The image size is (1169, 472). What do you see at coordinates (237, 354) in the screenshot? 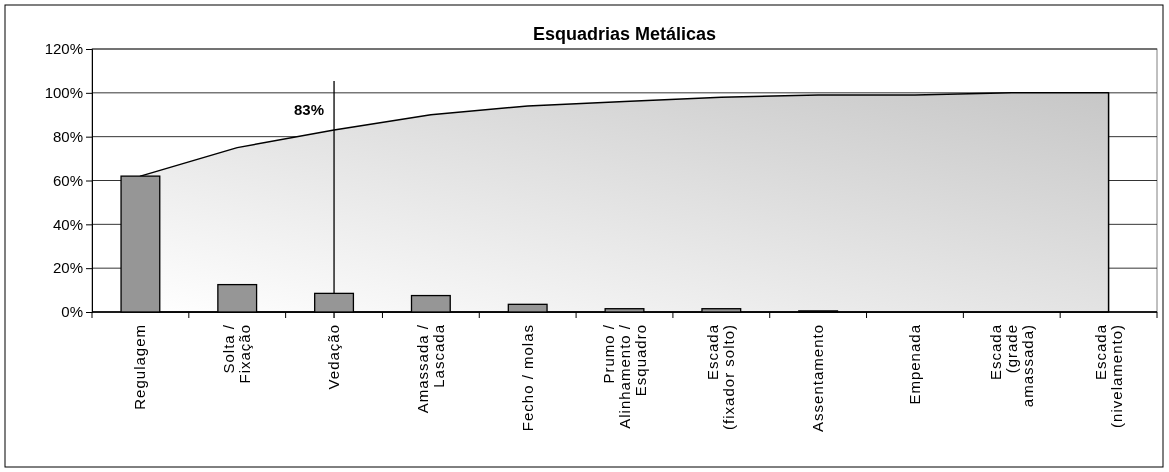
I see `x-tick-label: Solta / Fixação` at bounding box center [237, 354].